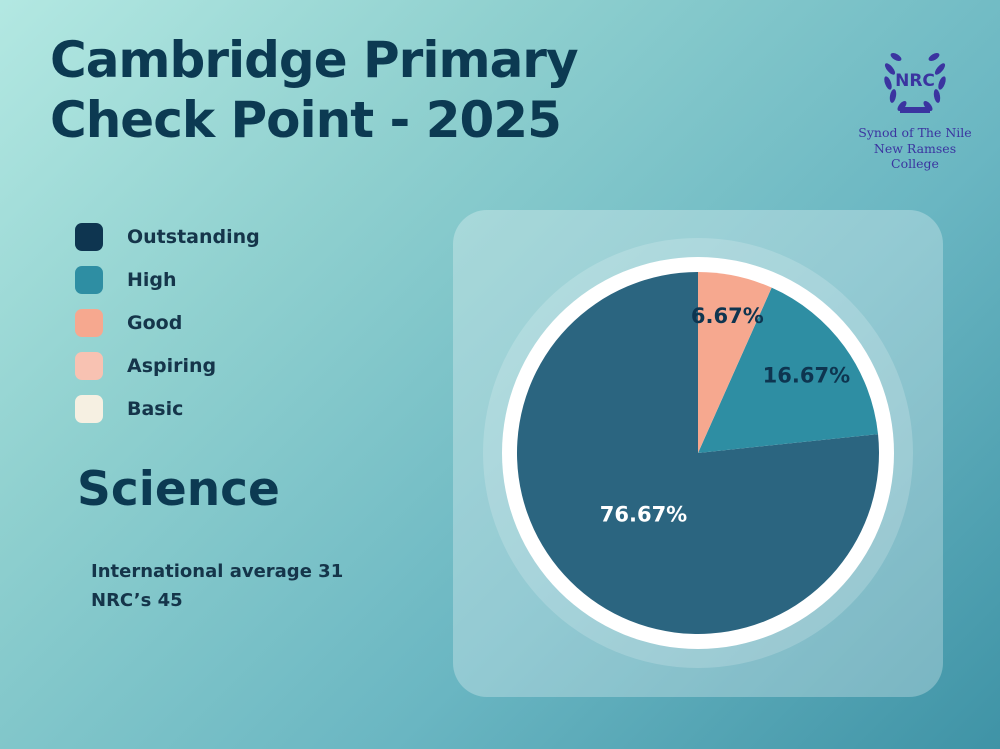  Describe the element at coordinates (89, 408) in the screenshot. I see `legend-swatch-basic` at that location.